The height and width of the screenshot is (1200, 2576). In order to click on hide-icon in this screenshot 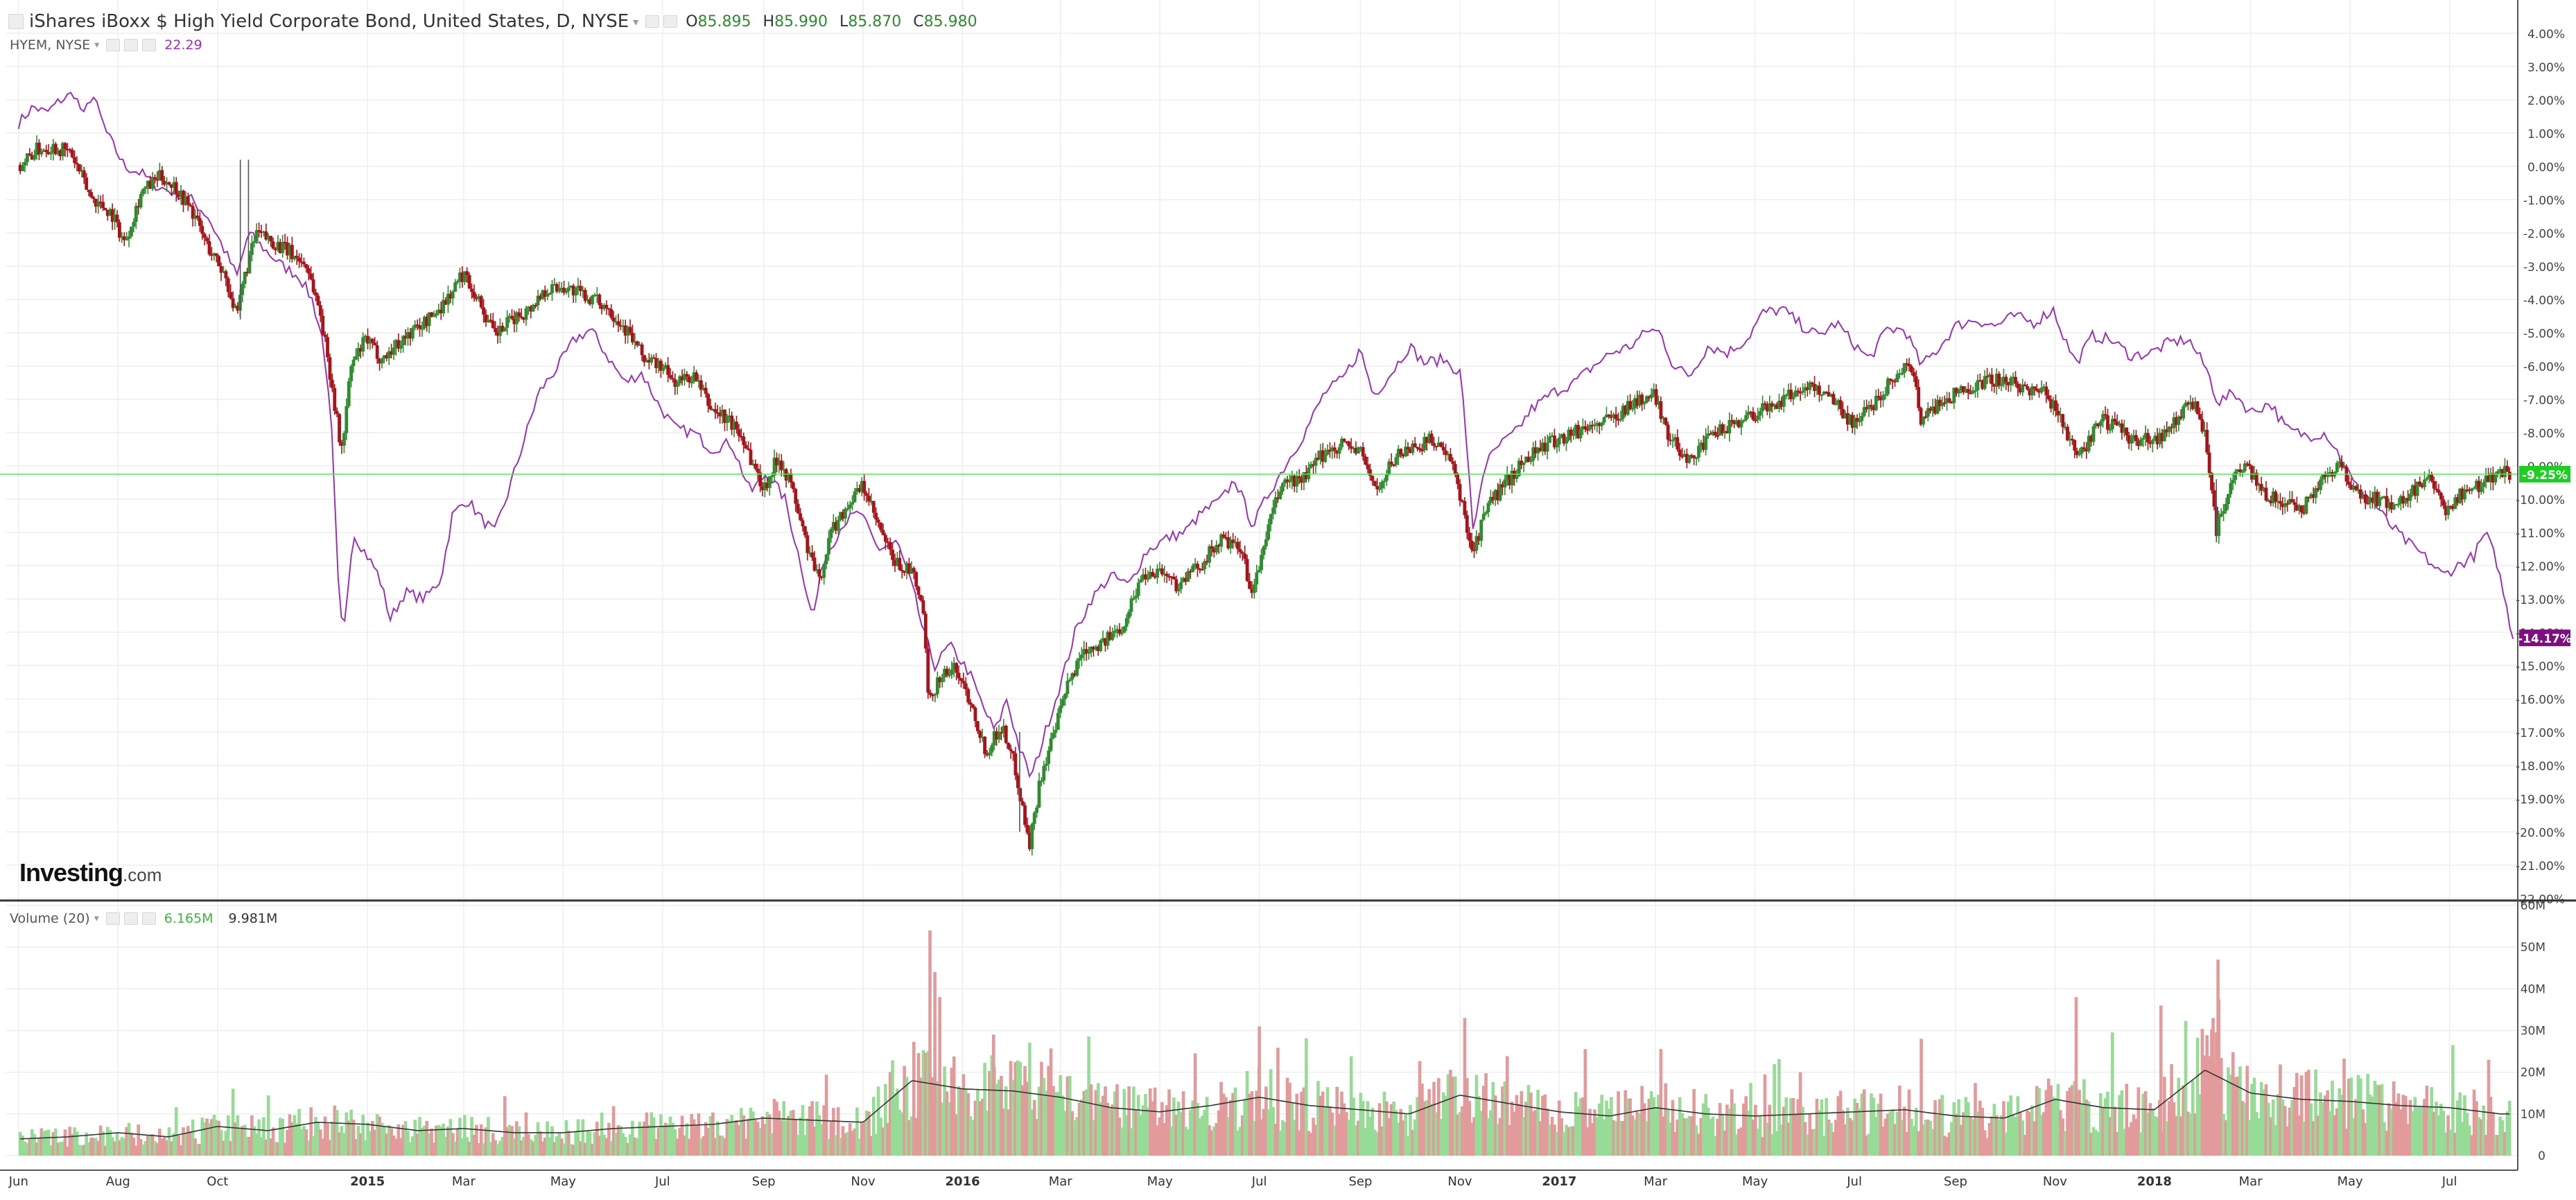, I will do `click(670, 21)`.